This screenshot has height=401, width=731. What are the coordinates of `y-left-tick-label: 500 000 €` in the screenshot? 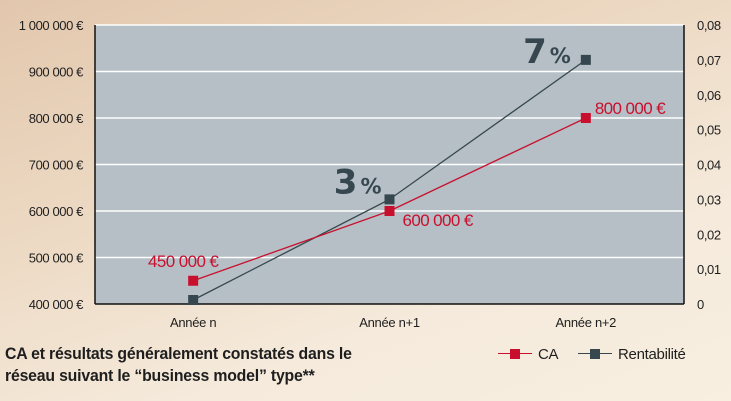 It's located at (56, 258).